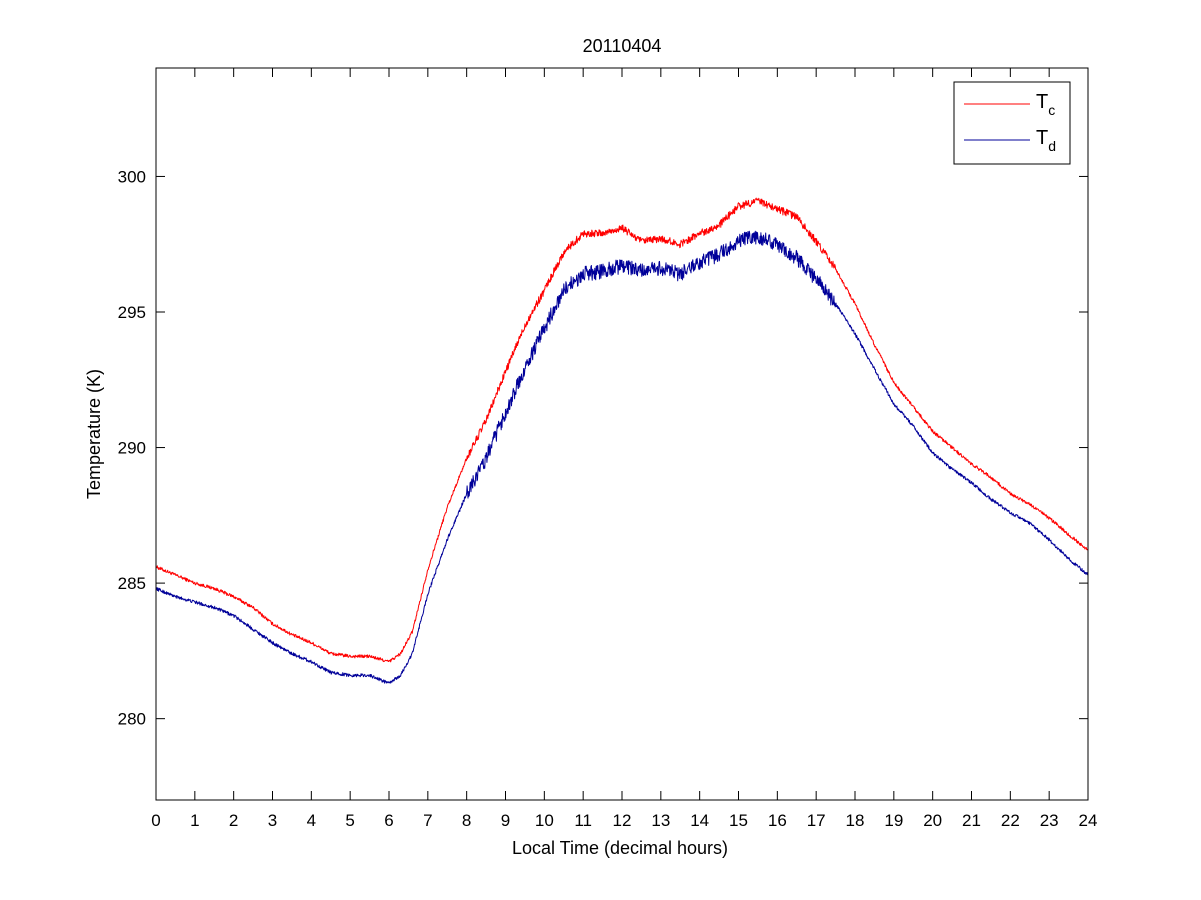  I want to click on x-tick-label: 20, so click(932, 820).